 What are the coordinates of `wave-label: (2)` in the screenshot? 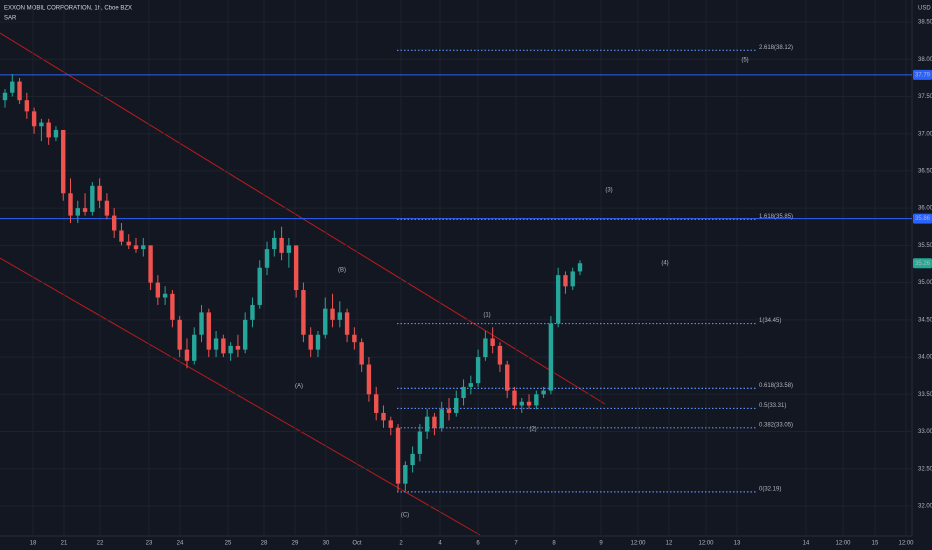 It's located at (532, 430).